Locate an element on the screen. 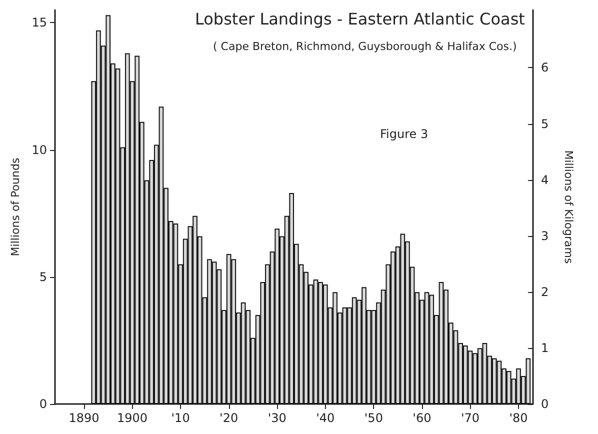  x-tick-label: '80 is located at coordinates (518, 418).